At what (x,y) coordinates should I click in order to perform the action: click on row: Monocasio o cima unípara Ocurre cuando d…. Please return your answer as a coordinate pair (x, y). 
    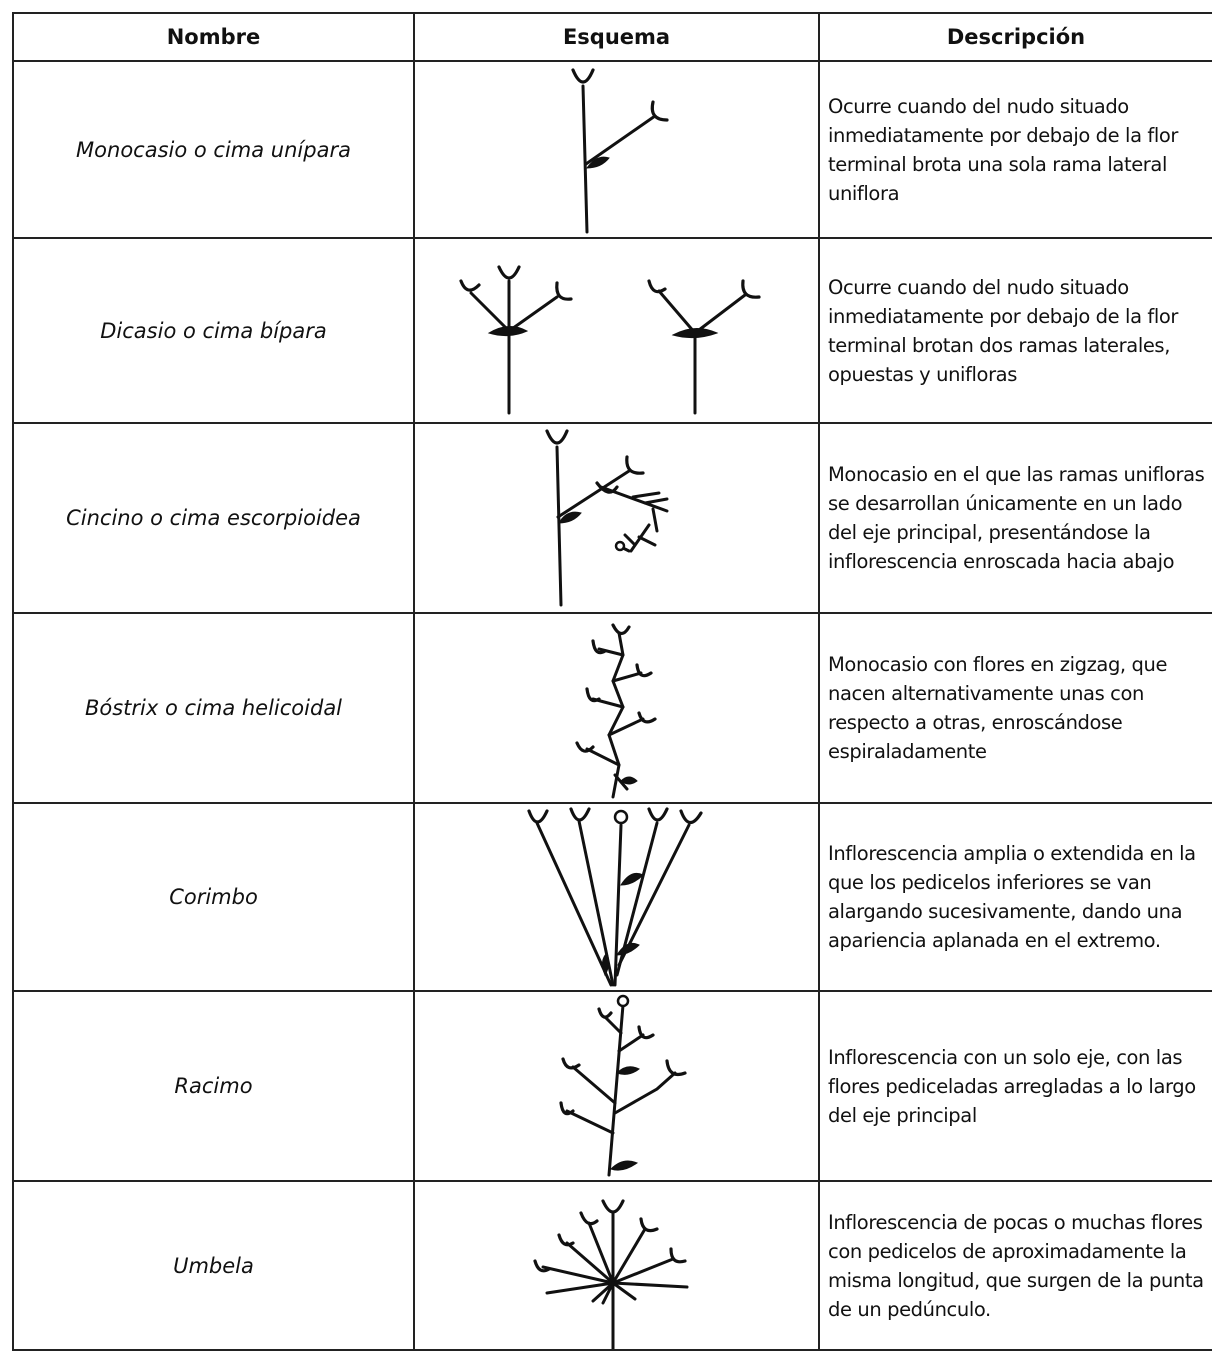
    Looking at the image, I should click on (612, 149).